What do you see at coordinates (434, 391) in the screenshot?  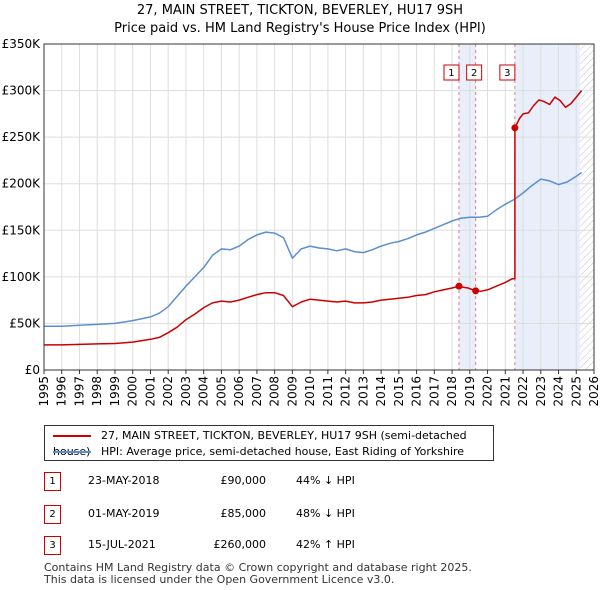 I see `x-tick-label: 2017` at bounding box center [434, 391].